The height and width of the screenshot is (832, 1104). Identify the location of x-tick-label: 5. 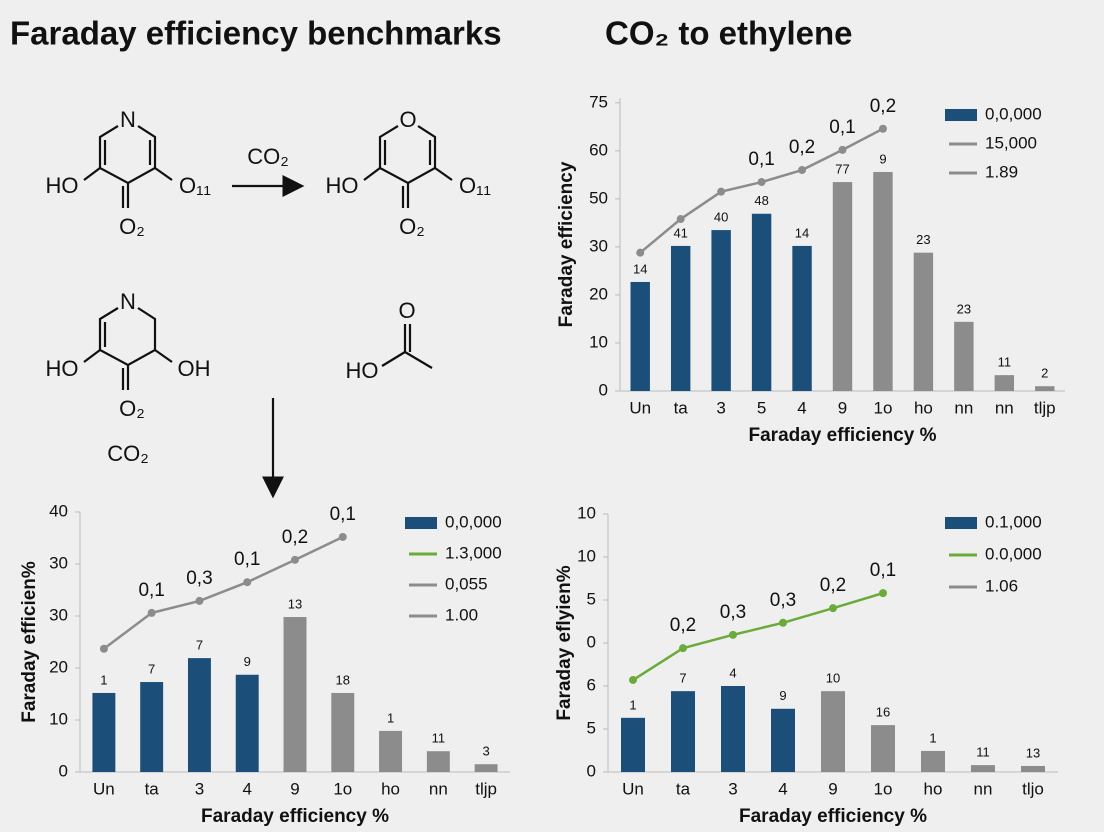
(761, 407).